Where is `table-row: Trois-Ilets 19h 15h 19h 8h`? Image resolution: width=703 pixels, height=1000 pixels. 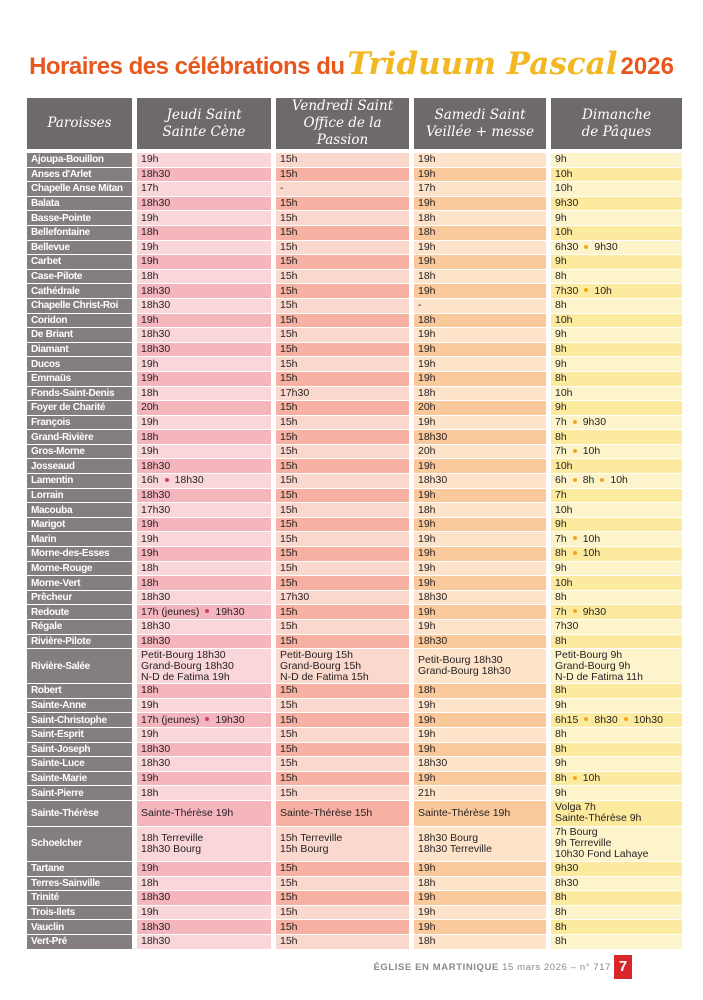 table-row: Trois-Ilets 19h 15h 19h 8h is located at coordinates (354, 913).